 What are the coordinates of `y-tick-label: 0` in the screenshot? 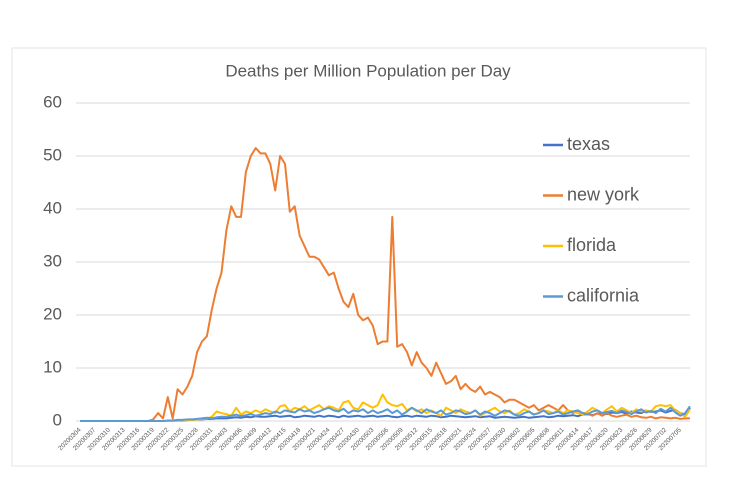 It's located at (57, 419).